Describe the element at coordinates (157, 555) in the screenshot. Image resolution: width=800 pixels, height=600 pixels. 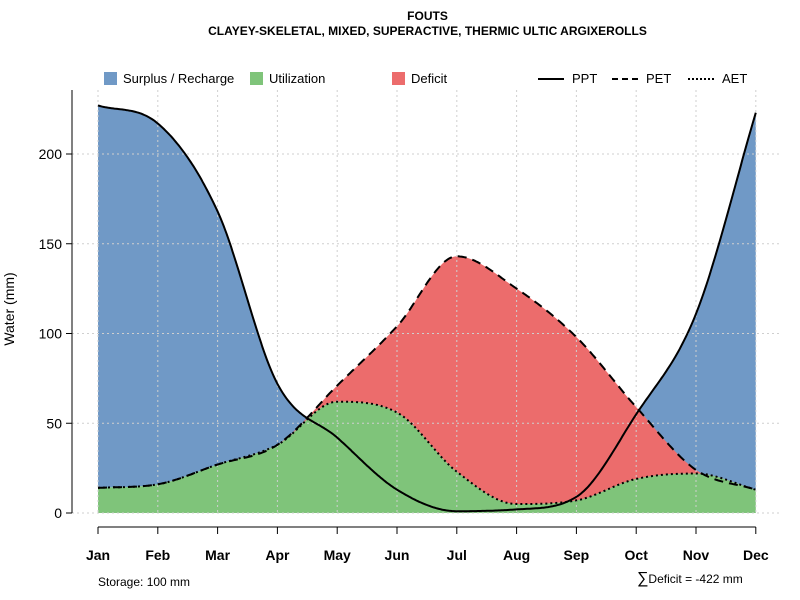
I see `x-tick-label: Feb` at that location.